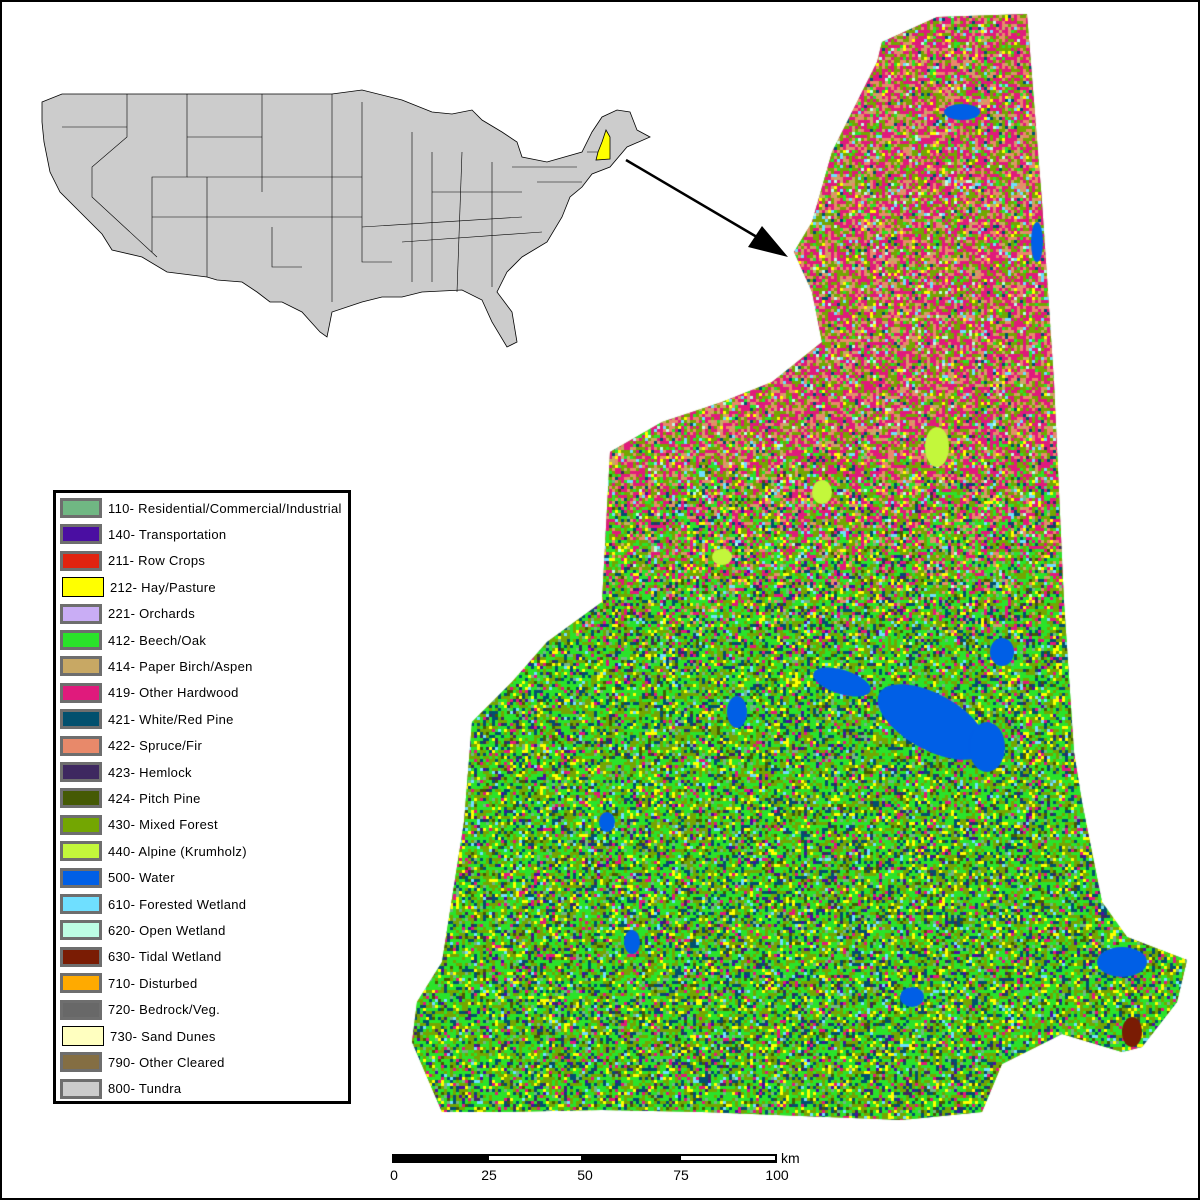 Image resolution: width=1200 pixels, height=1200 pixels. What do you see at coordinates (681, 1175) in the screenshot?
I see `scale-tick-label: 75` at bounding box center [681, 1175].